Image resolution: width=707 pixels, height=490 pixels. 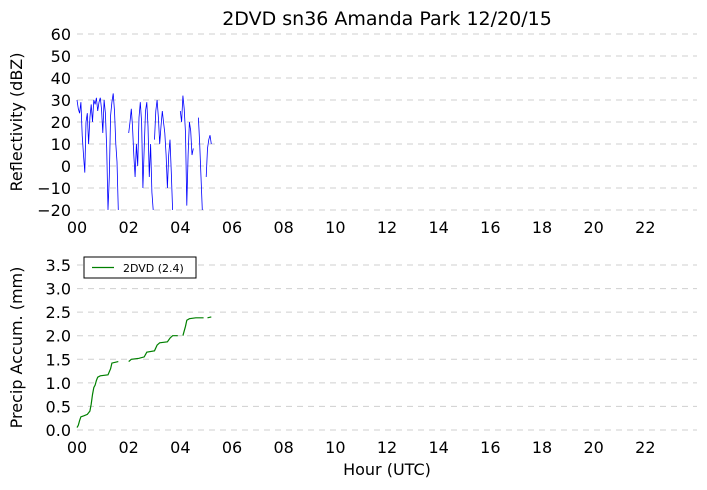 What do you see at coordinates (58, 312) in the screenshot?
I see `y-tick-label: 2.5` at bounding box center [58, 312].